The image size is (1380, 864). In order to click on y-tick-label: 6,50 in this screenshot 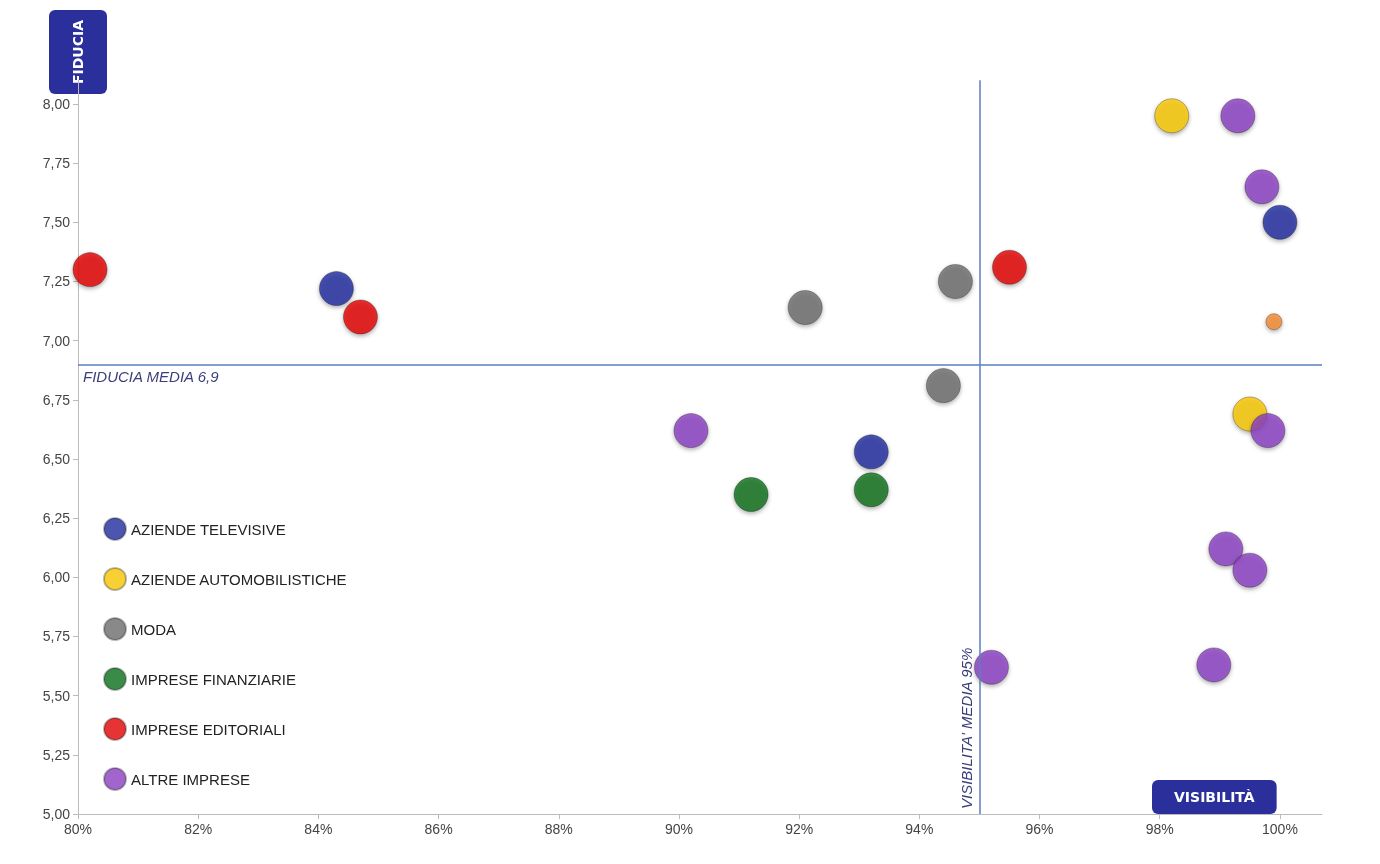, I will do `click(56, 458)`.